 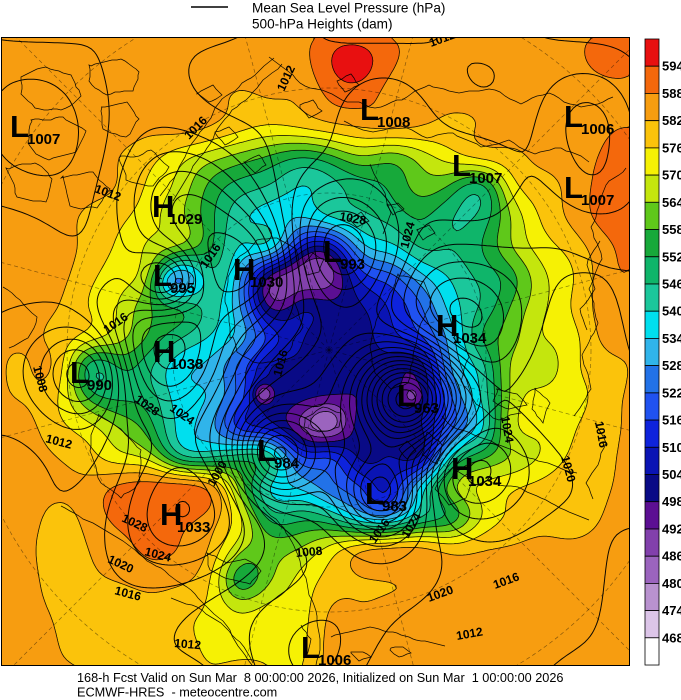 I want to click on svg-text: 1028, so click(x=352, y=218).